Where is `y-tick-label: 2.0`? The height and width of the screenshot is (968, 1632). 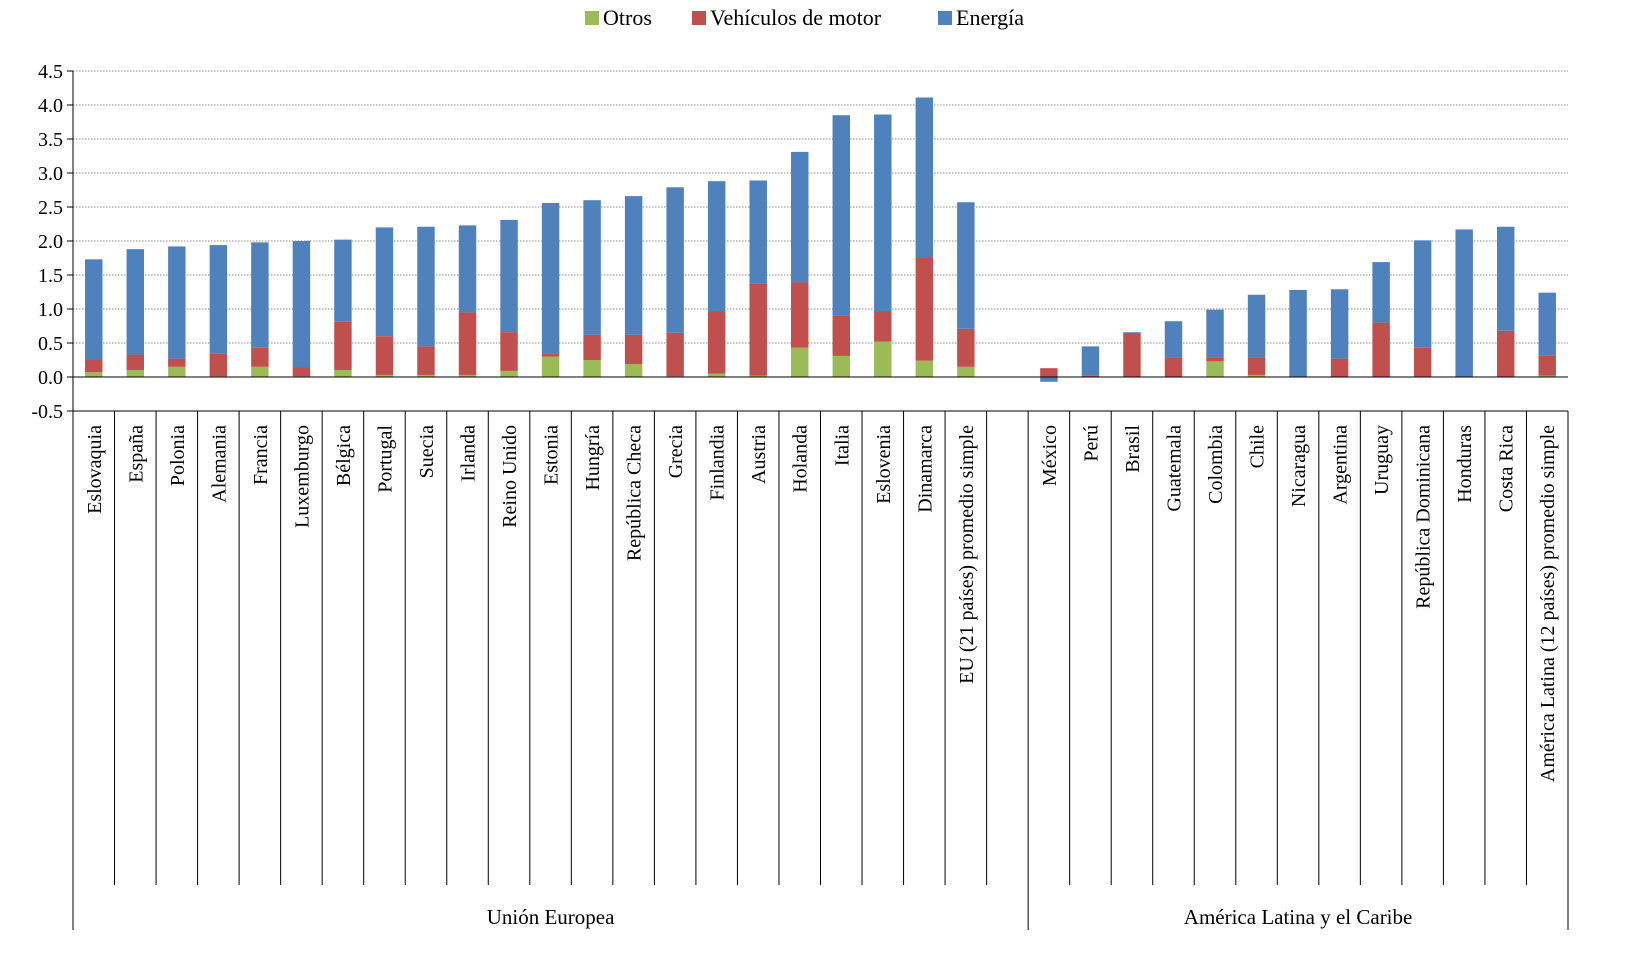 y-tick-label: 2.0 is located at coordinates (50, 242).